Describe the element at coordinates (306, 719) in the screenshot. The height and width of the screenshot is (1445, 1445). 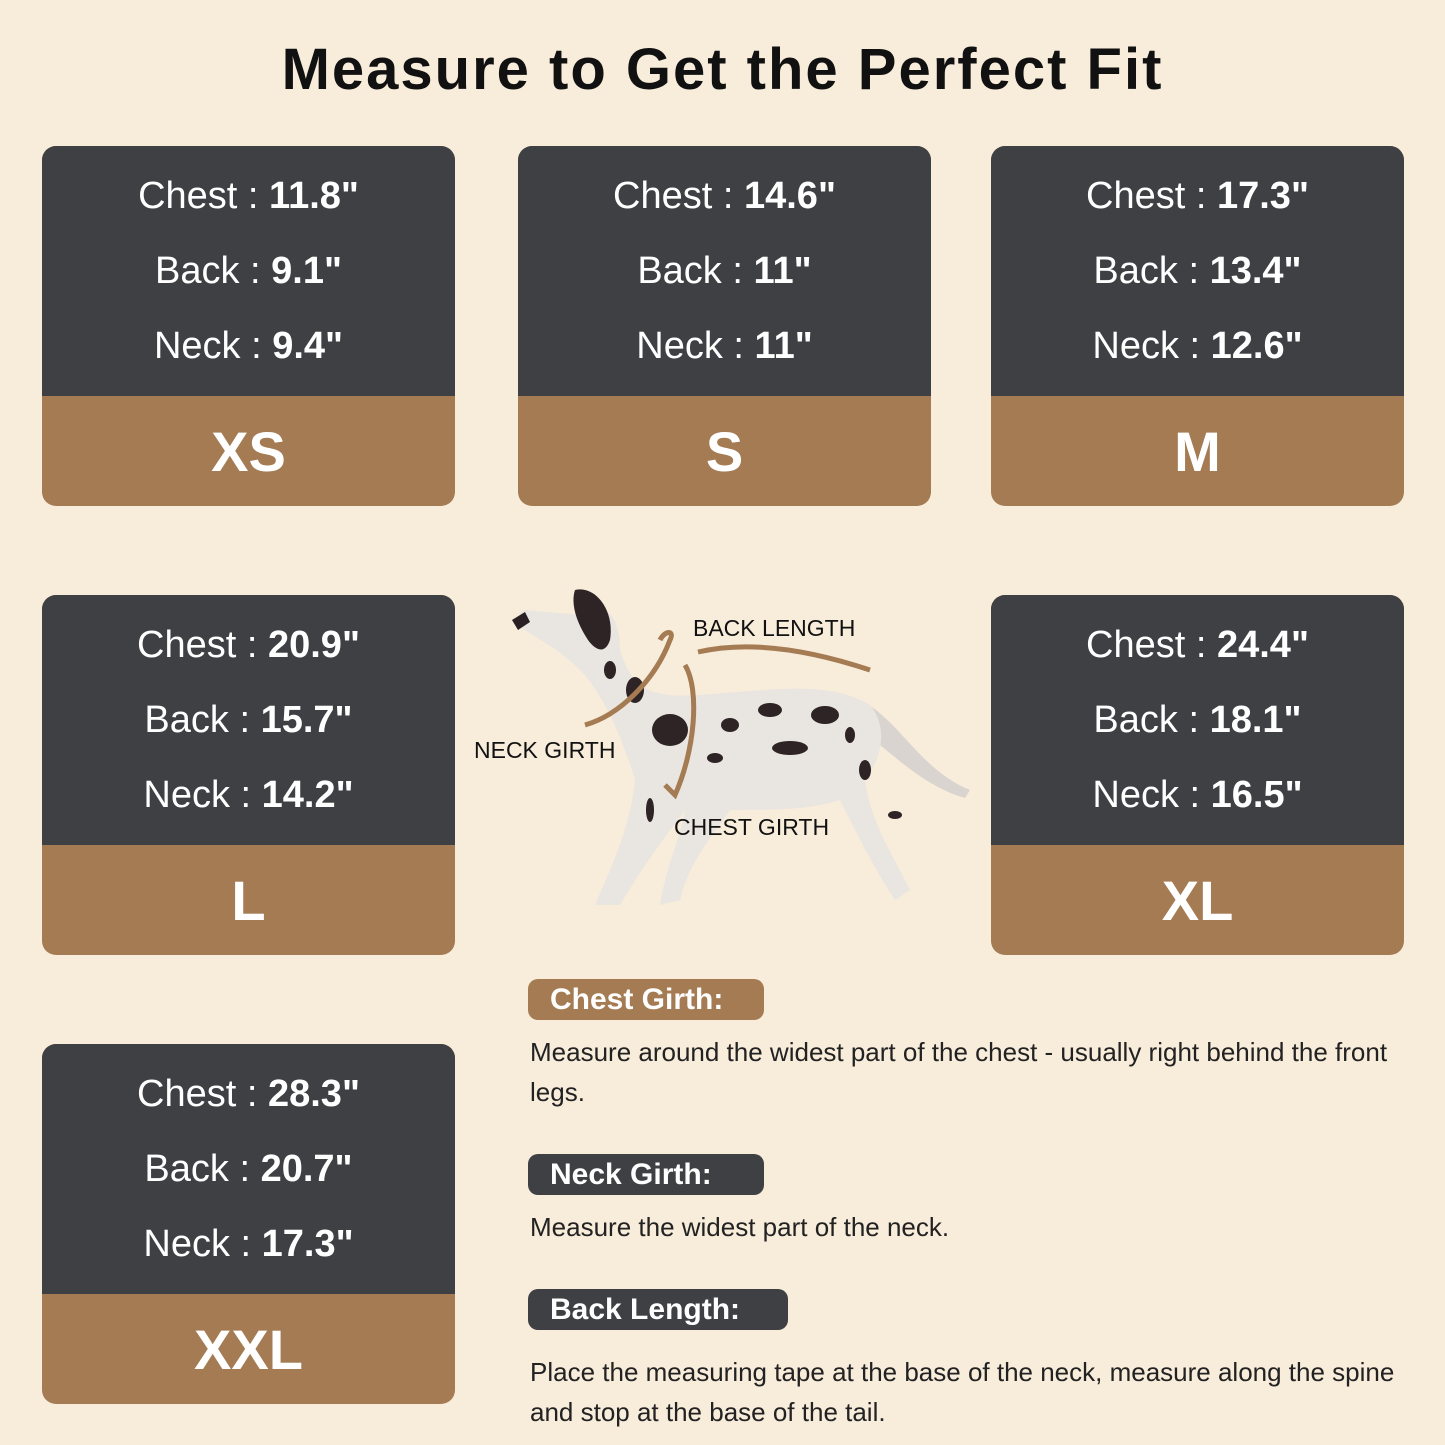
I see `back-value: 15.7"` at that location.